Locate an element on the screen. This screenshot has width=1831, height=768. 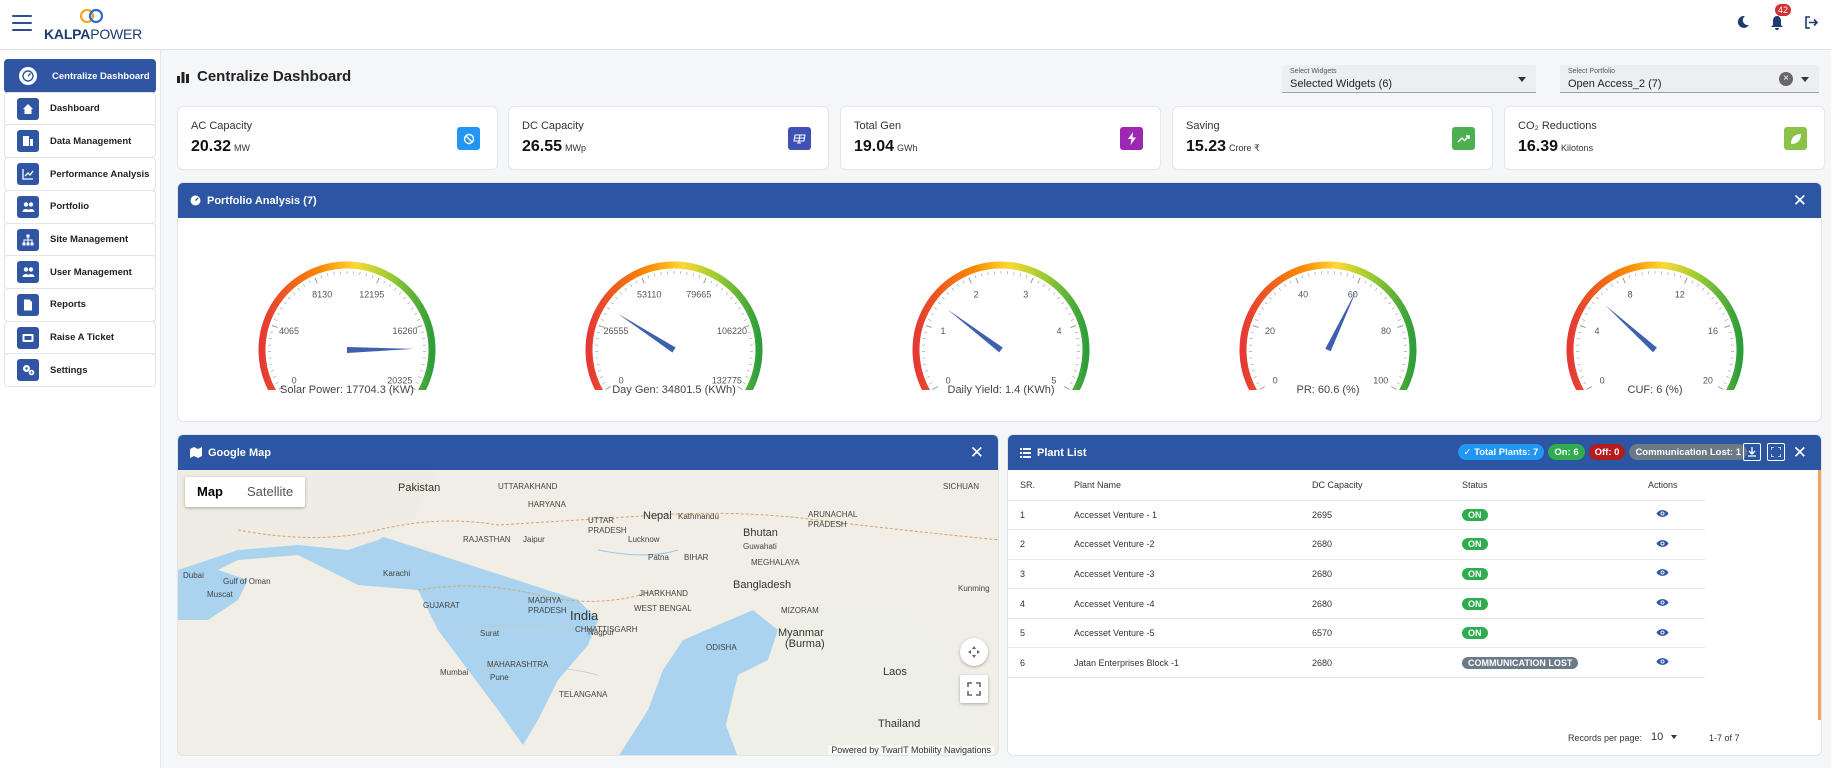
select-widgets-dropdown: Select Widgets Selected Widgets (6) is located at coordinates (1409, 79).